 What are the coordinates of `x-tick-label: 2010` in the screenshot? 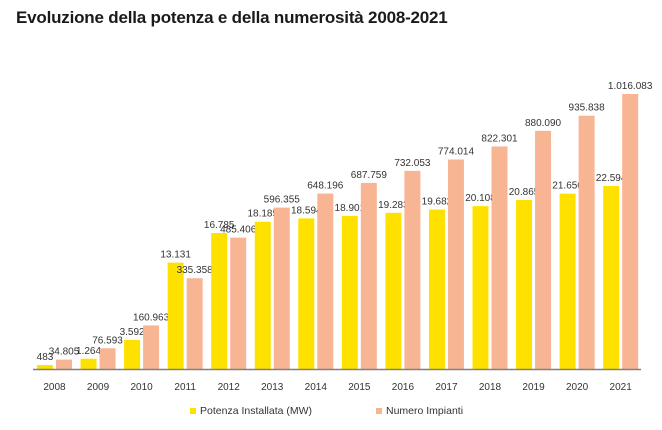 It's located at (141, 387).